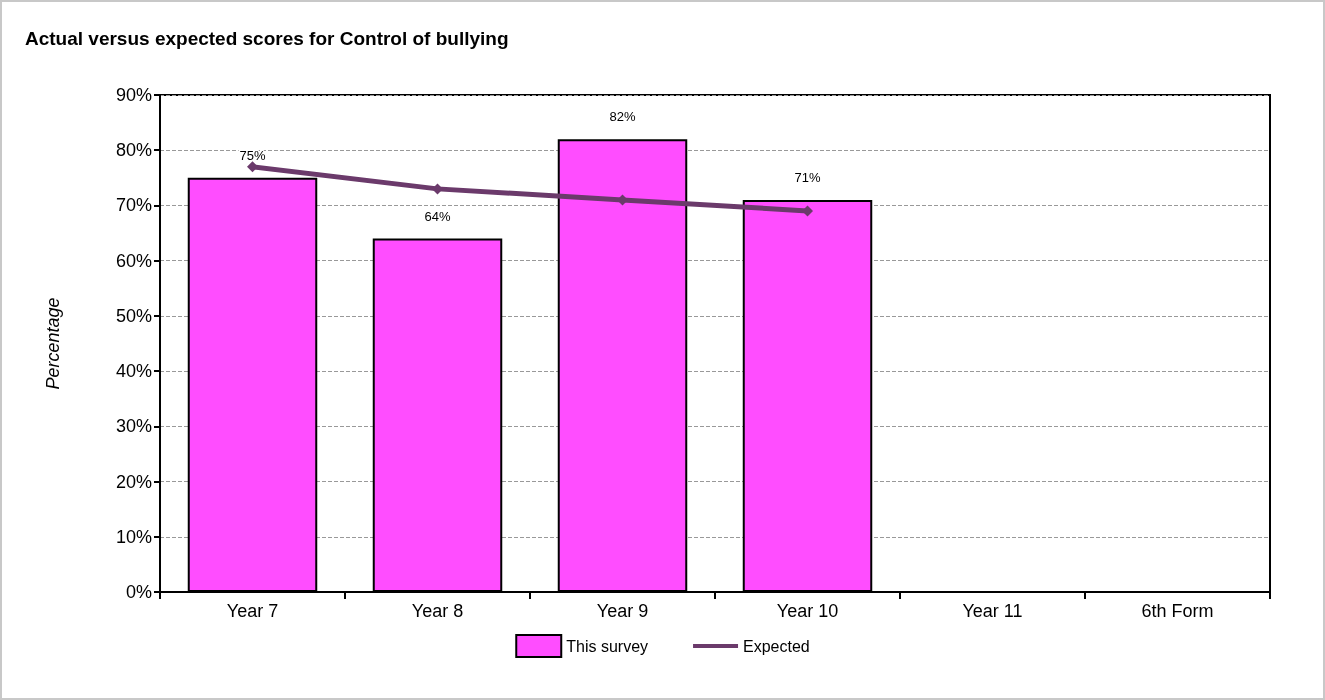 The width and height of the screenshot is (1325, 700). Describe the element at coordinates (437, 611) in the screenshot. I see `x-tick-label: Year 8` at that location.